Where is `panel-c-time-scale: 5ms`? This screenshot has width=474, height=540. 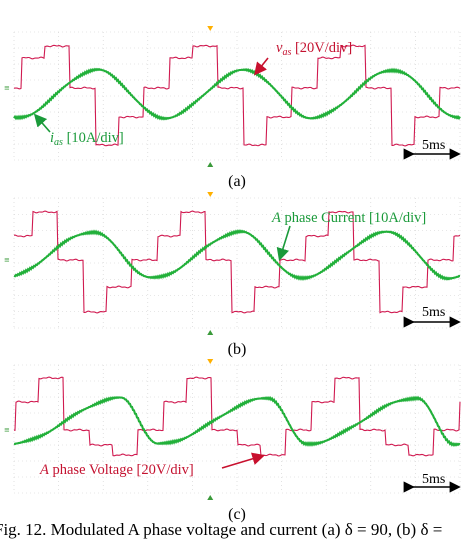 panel-c-time-scale: 5ms is located at coordinates (434, 479).